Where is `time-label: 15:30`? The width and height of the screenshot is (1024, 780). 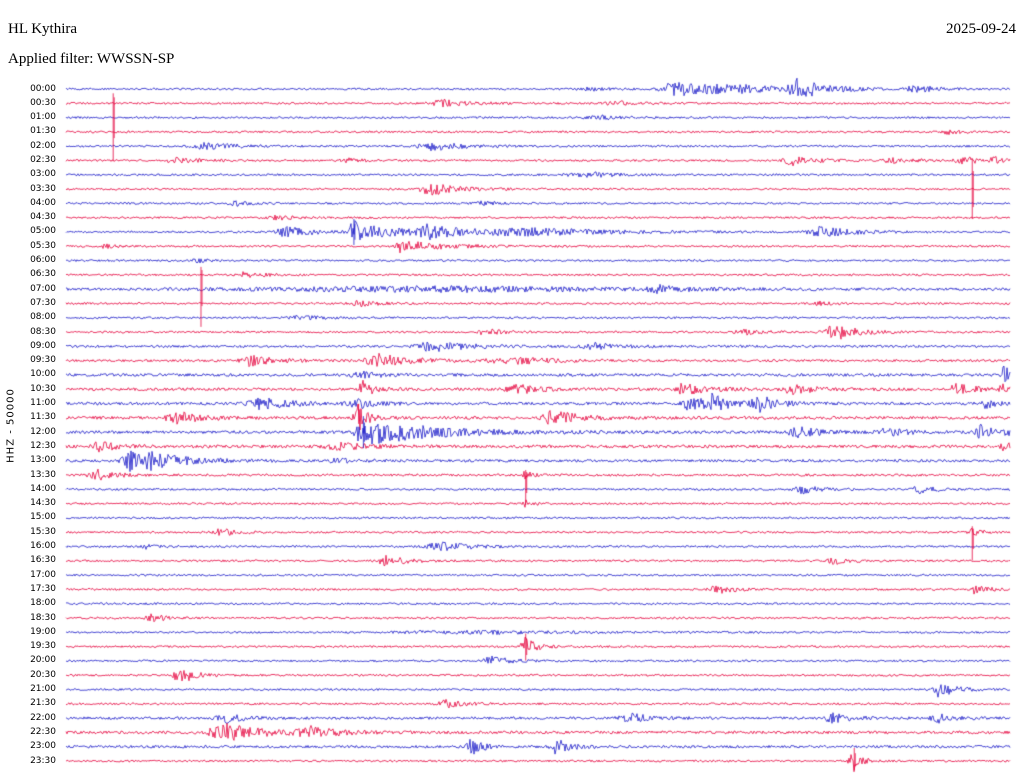
time-label: 15:30 is located at coordinates (43, 531).